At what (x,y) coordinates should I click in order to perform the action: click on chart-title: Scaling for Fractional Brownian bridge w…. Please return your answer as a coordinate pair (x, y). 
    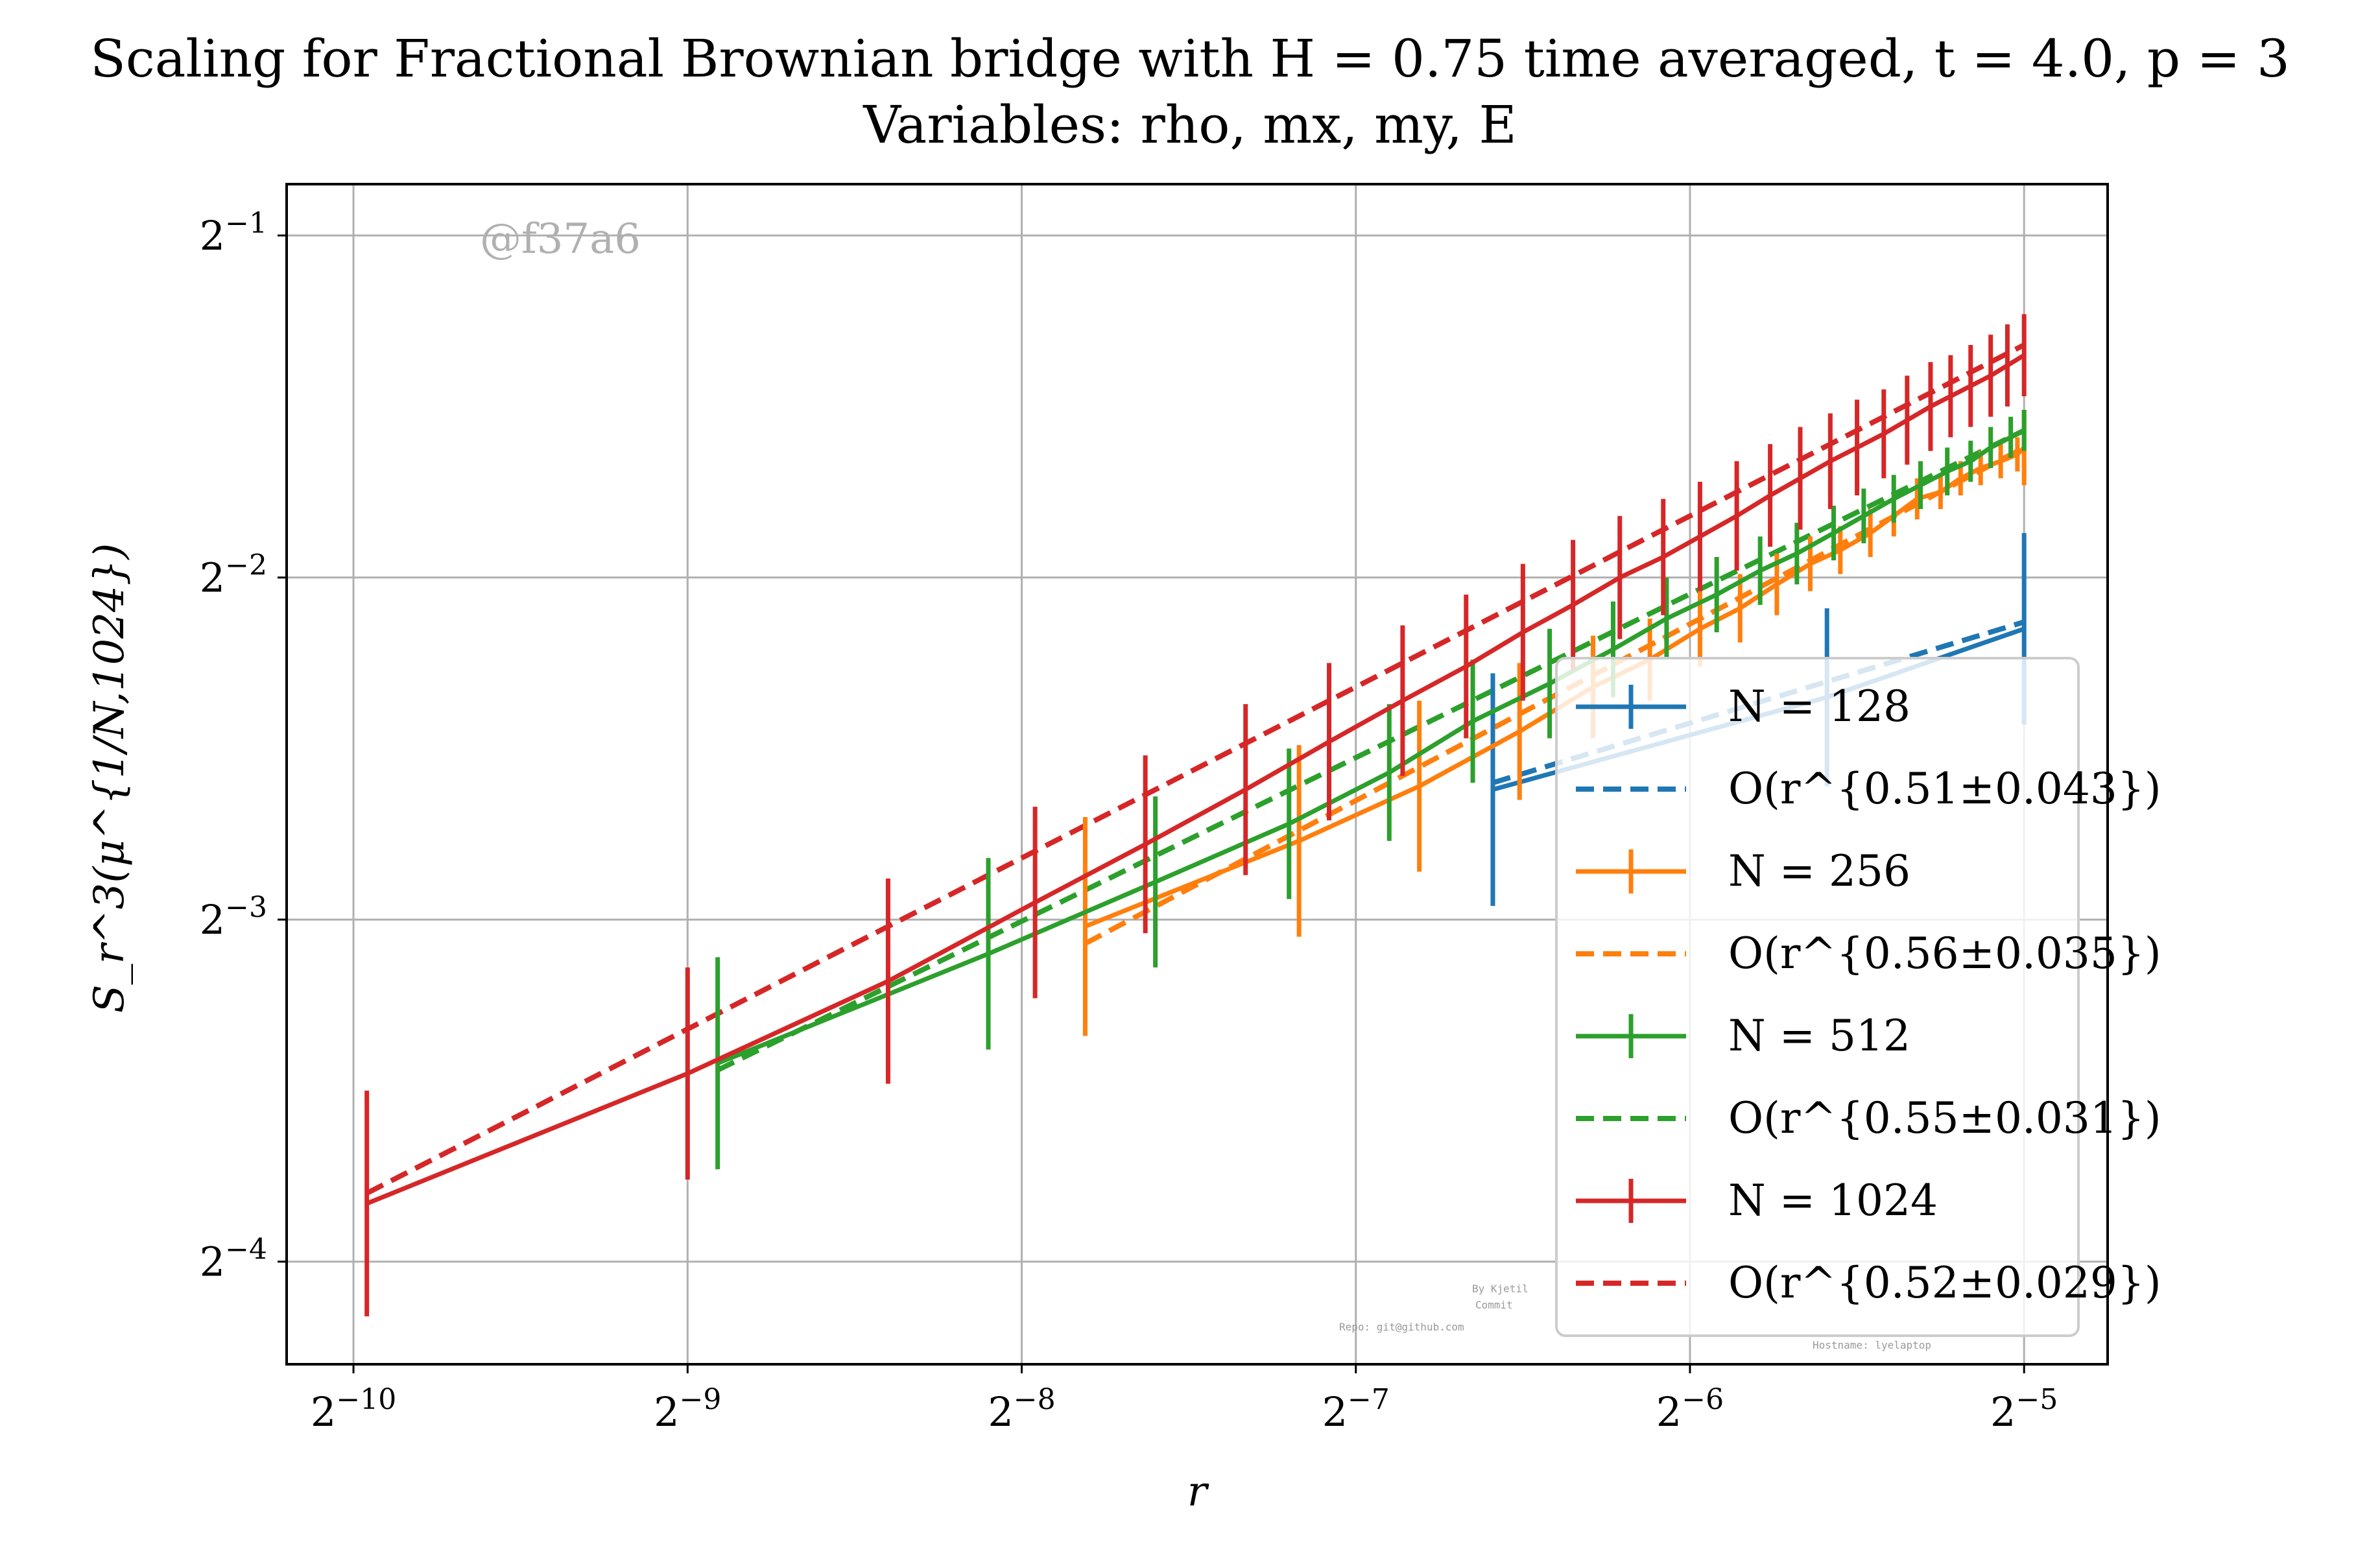
    Looking at the image, I should click on (1190, 59).